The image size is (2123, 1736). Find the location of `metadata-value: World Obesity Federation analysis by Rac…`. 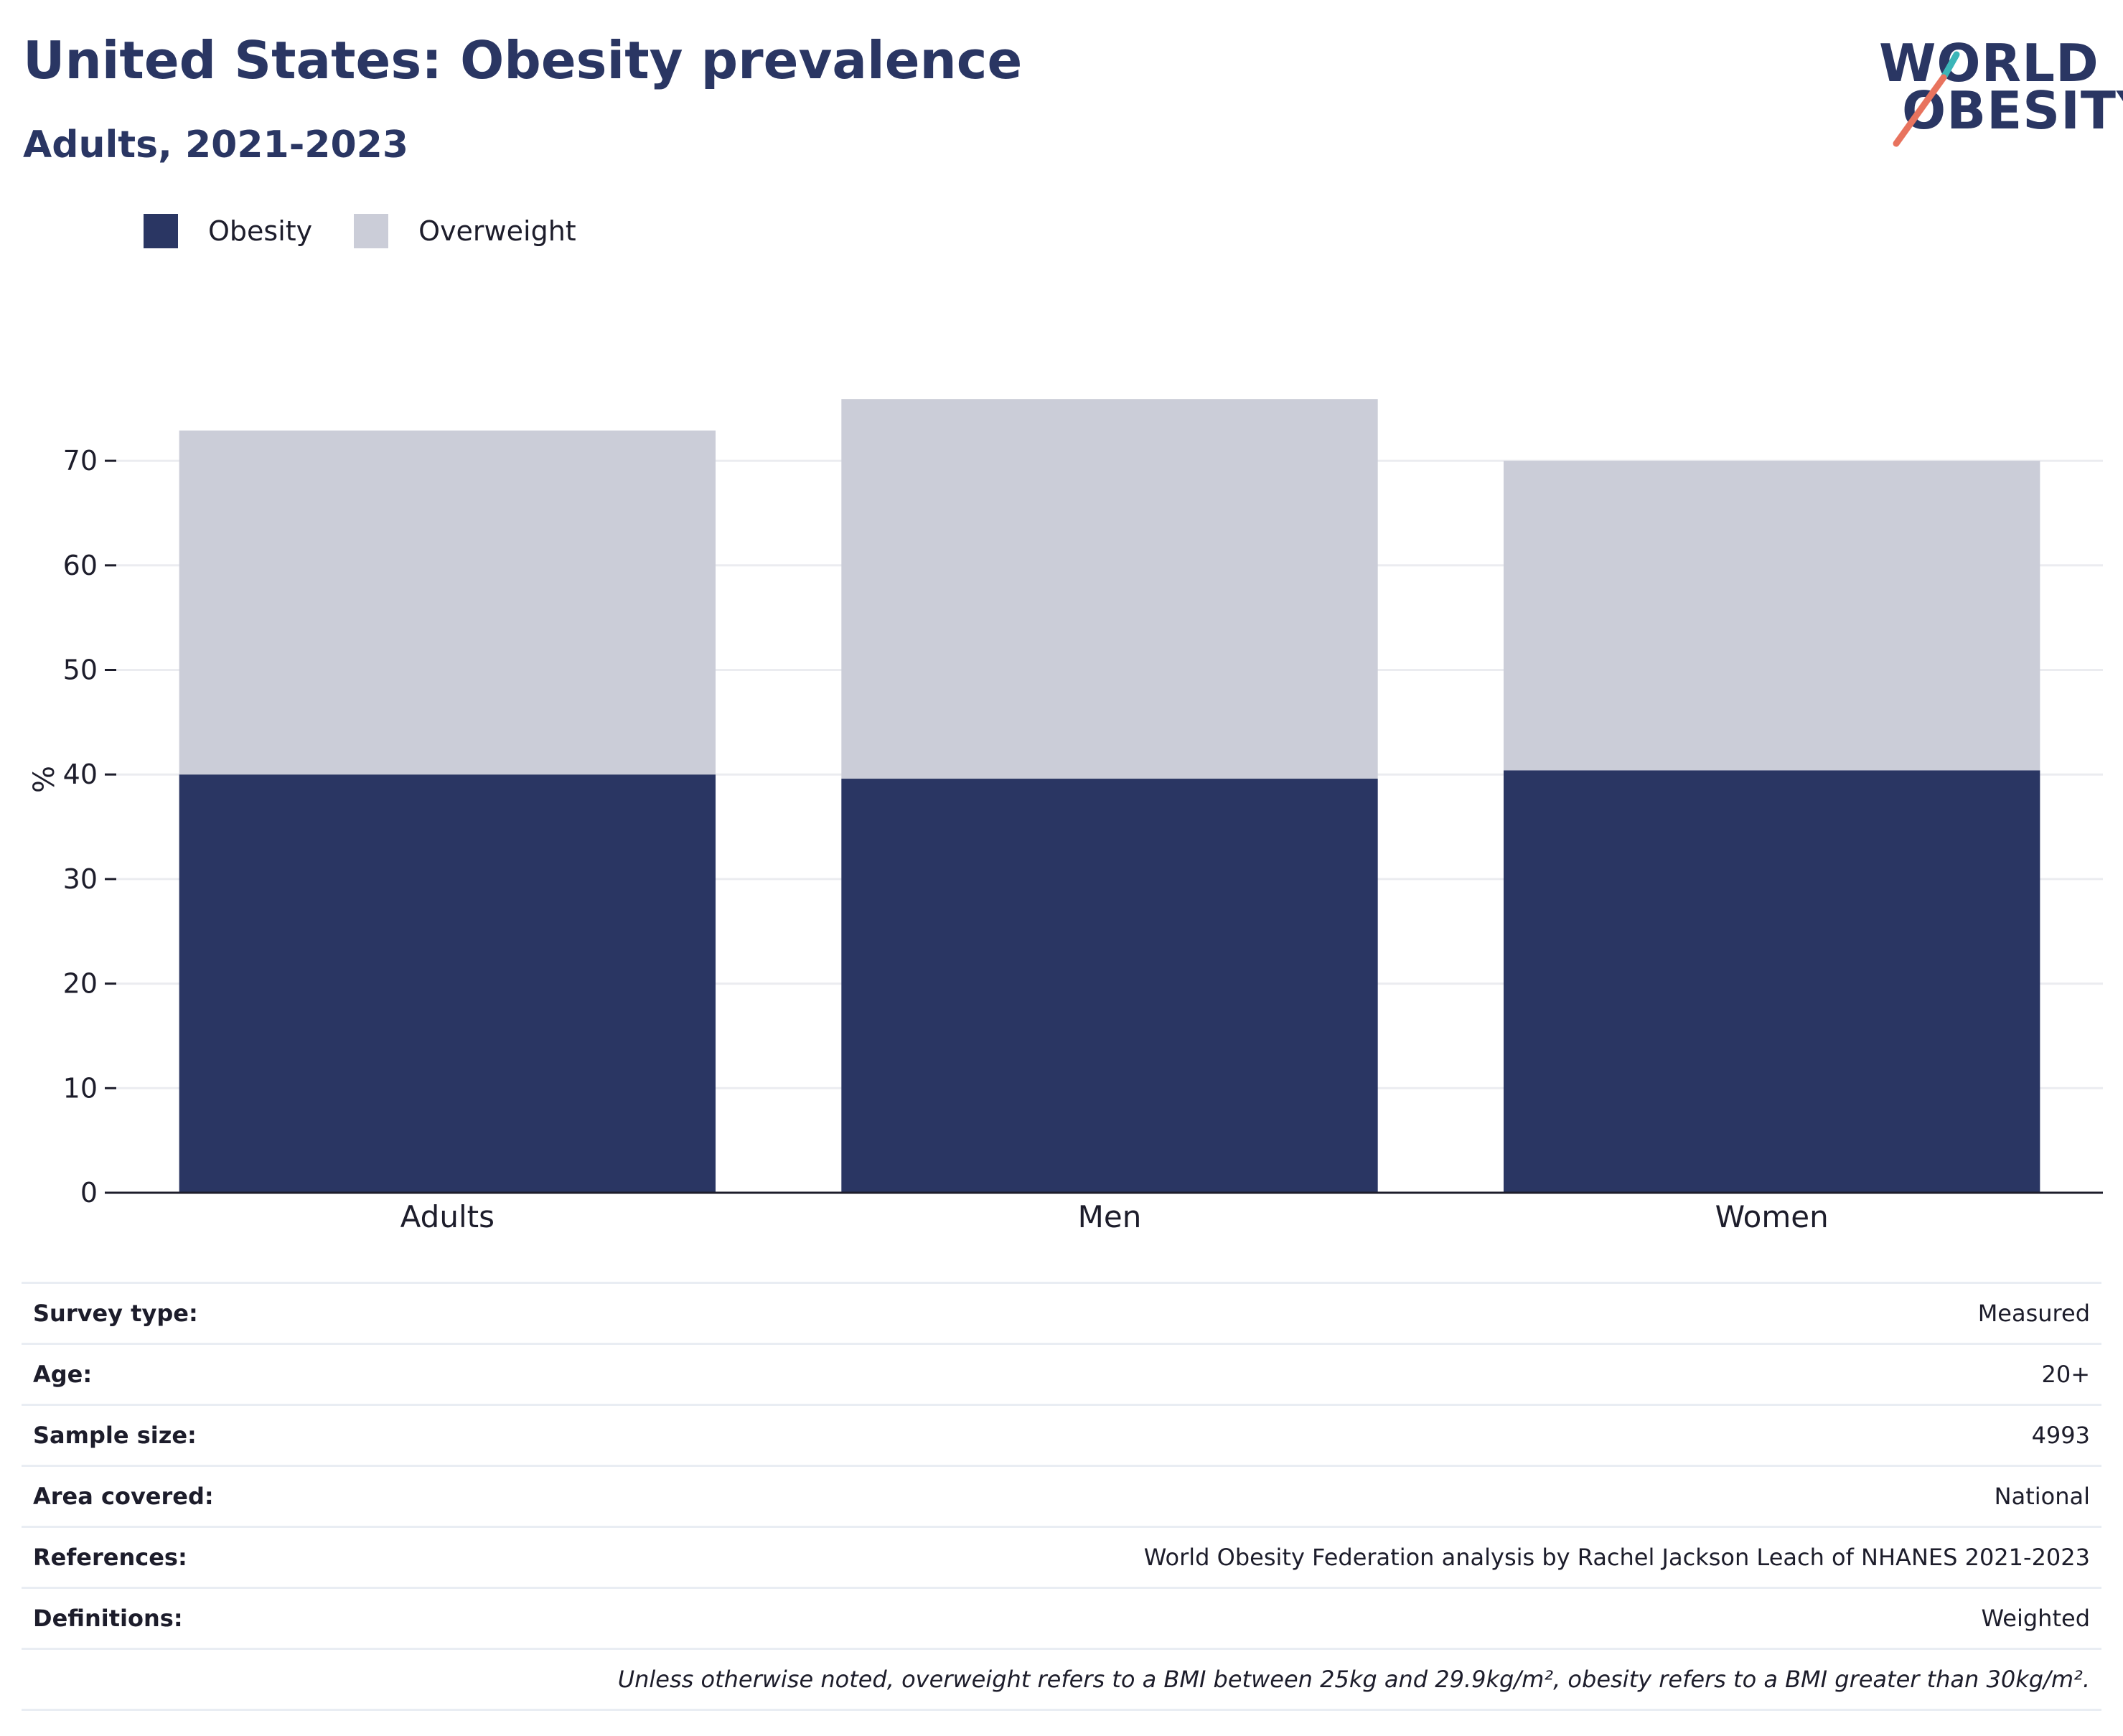

metadata-value: World Obesity Federation analysis by Rac… is located at coordinates (1616, 1557).